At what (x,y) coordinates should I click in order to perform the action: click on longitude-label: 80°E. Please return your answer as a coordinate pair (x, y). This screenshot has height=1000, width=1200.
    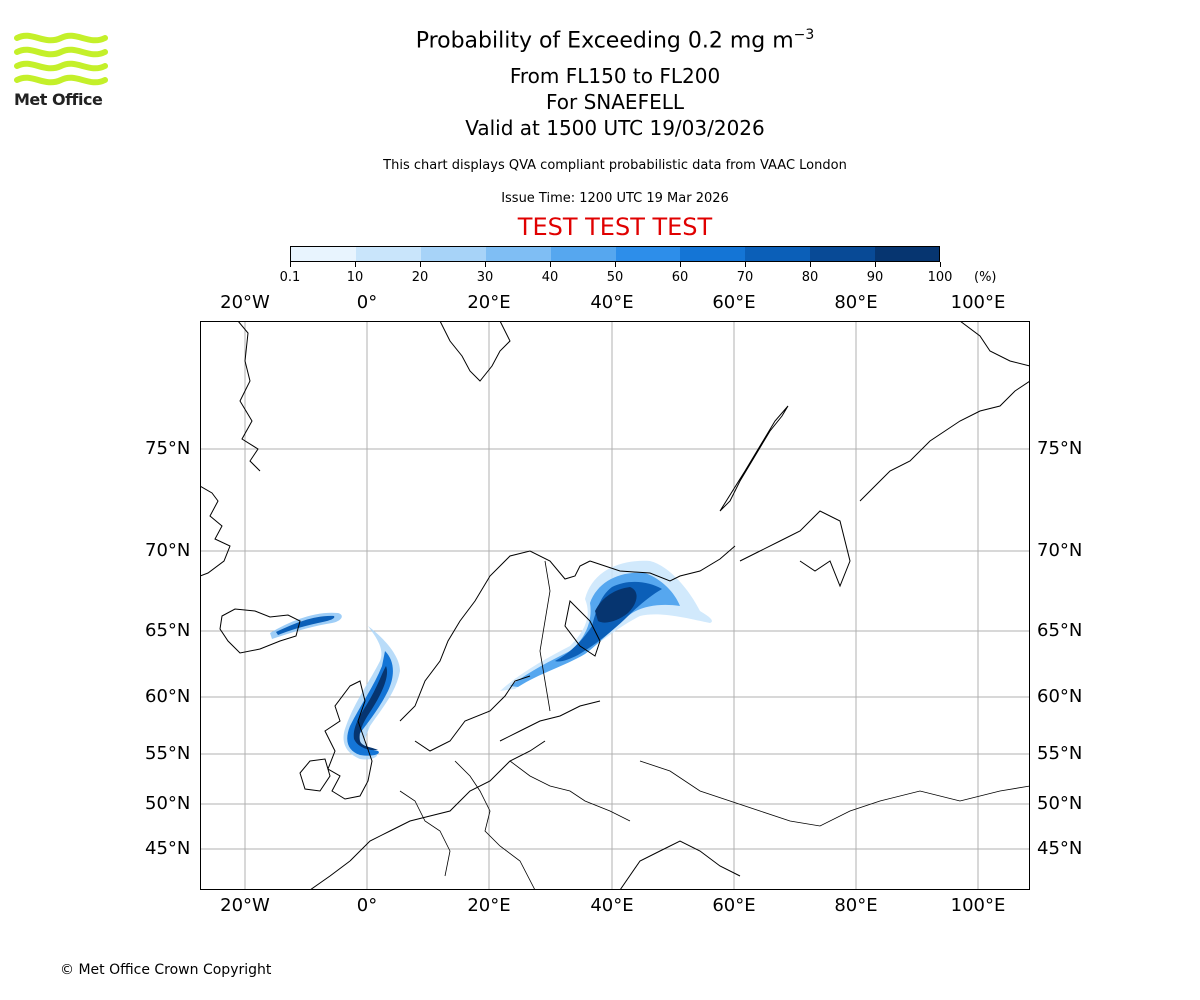
    Looking at the image, I should click on (856, 905).